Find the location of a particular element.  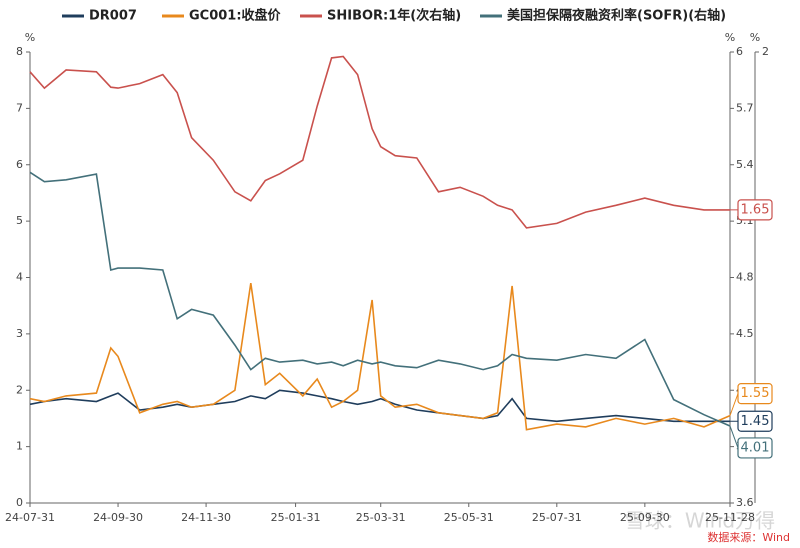

end-label: 1.65 is located at coordinates (755, 209).